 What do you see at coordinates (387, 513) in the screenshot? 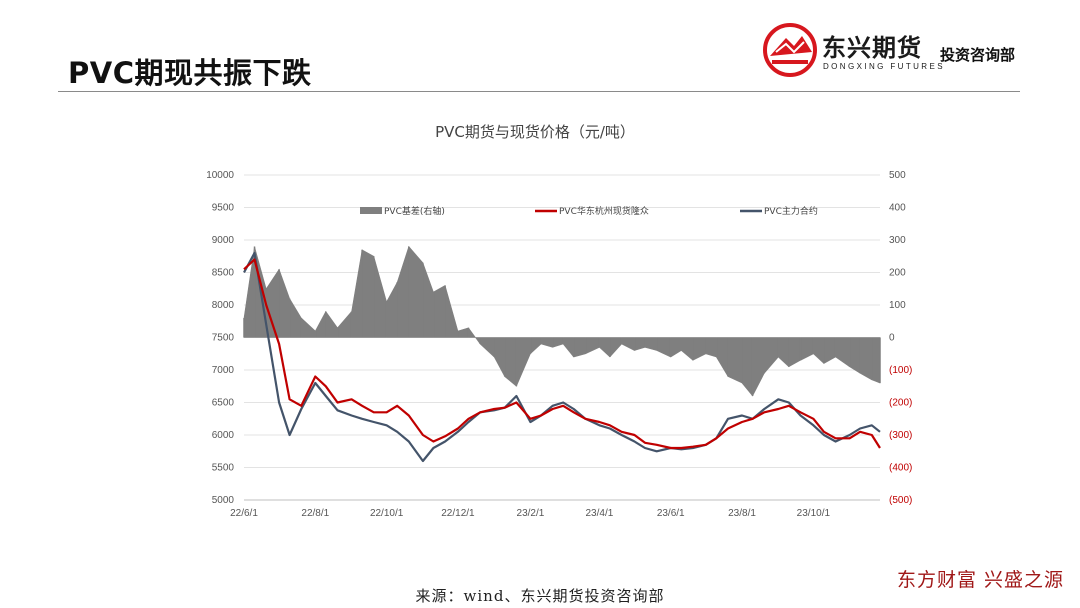
I see `x-axis-tick-label: 22/10/1` at bounding box center [387, 513].